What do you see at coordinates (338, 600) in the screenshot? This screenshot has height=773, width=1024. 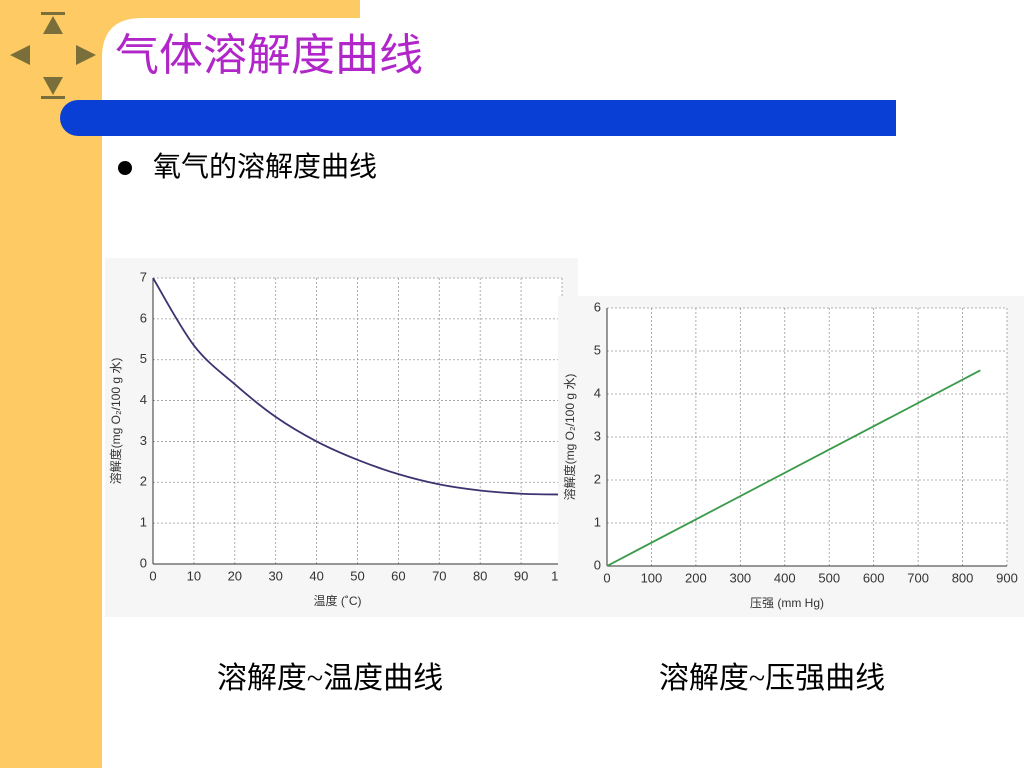 I see `x-axis-label: 温度 (˚C)` at bounding box center [338, 600].